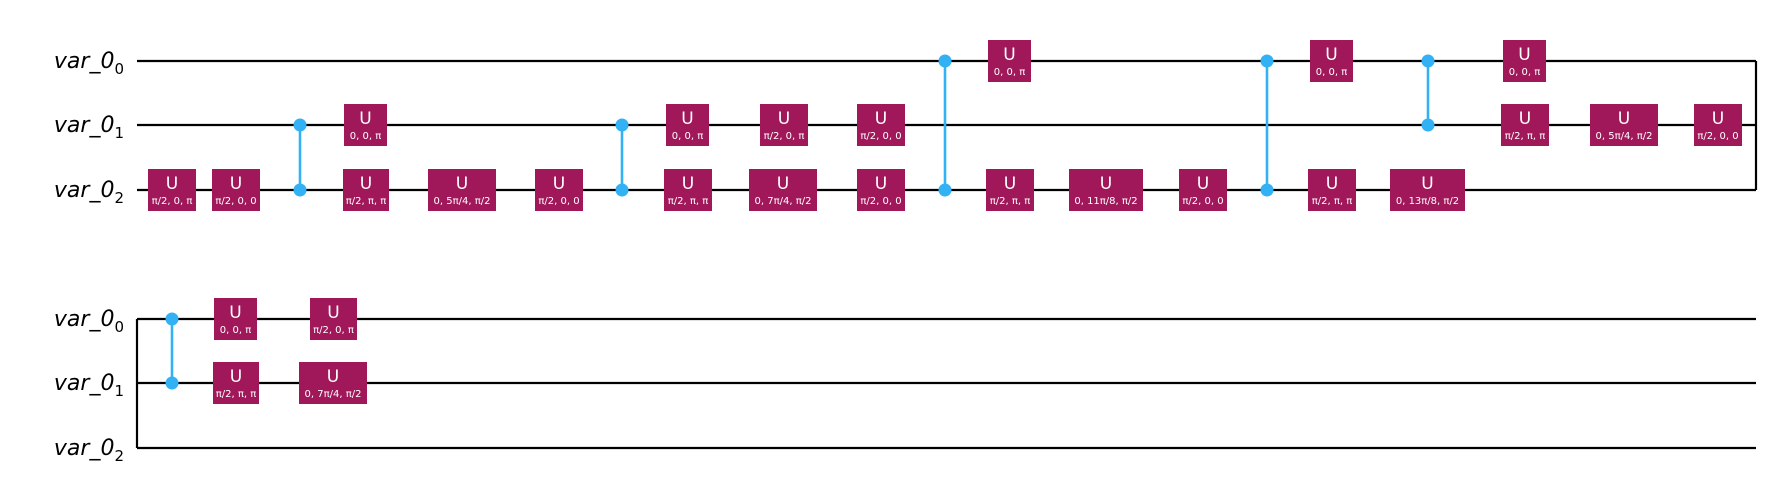  I want to click on u-gate: Uπ/2, 0, π, so click(333, 319).